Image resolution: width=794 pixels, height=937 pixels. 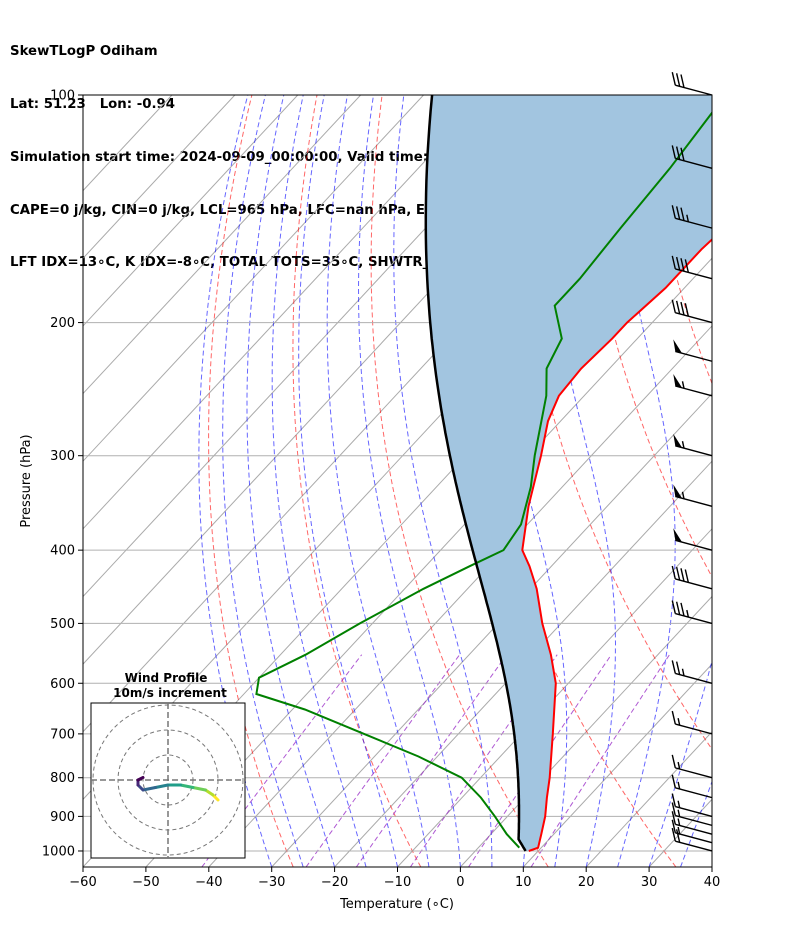 I want to click on x-tick-label: −60, so click(x=82, y=882).